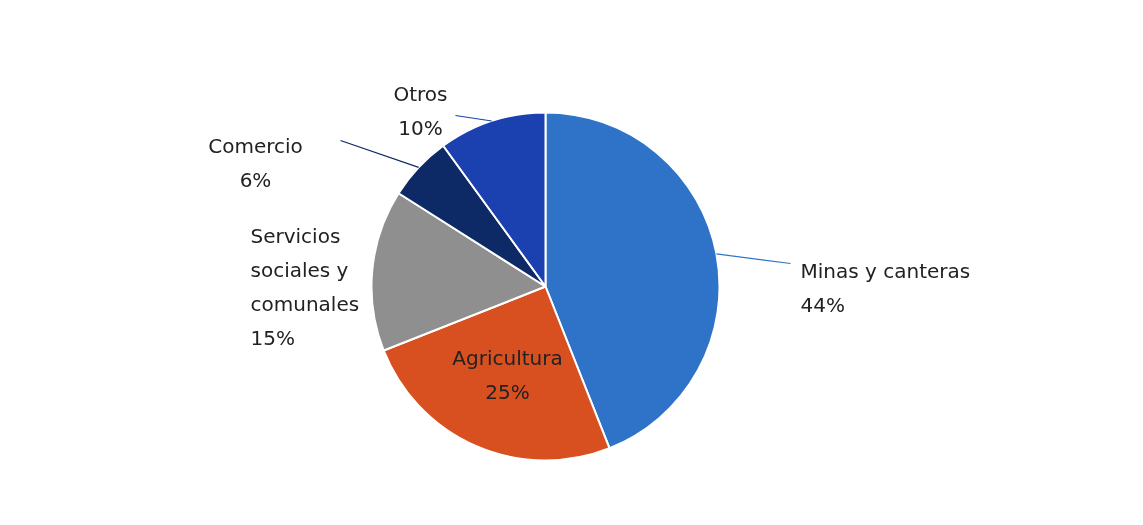 This screenshot has width=1143, height=525. I want to click on data-label: 15%, so click(272, 337).